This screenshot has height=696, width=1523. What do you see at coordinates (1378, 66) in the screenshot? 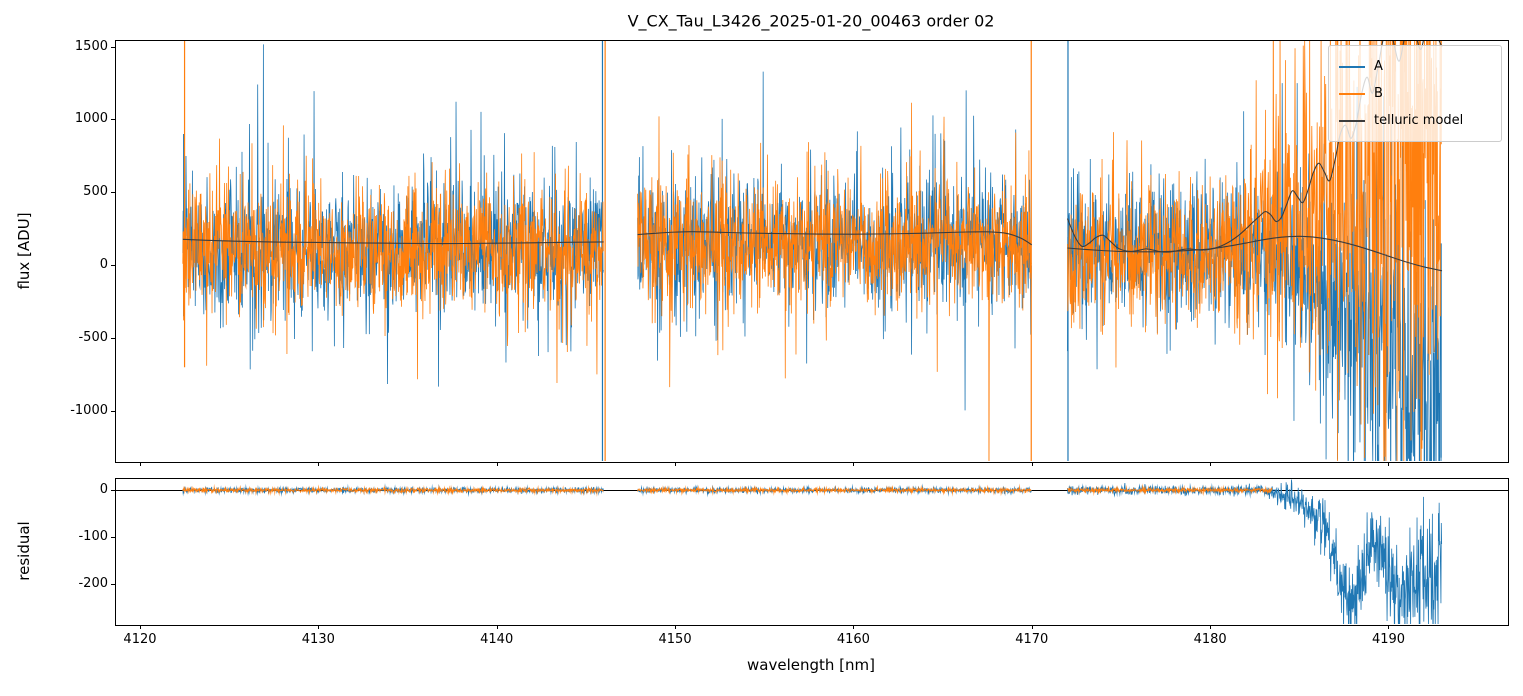
I see `legend-label-a: A` at bounding box center [1378, 66].